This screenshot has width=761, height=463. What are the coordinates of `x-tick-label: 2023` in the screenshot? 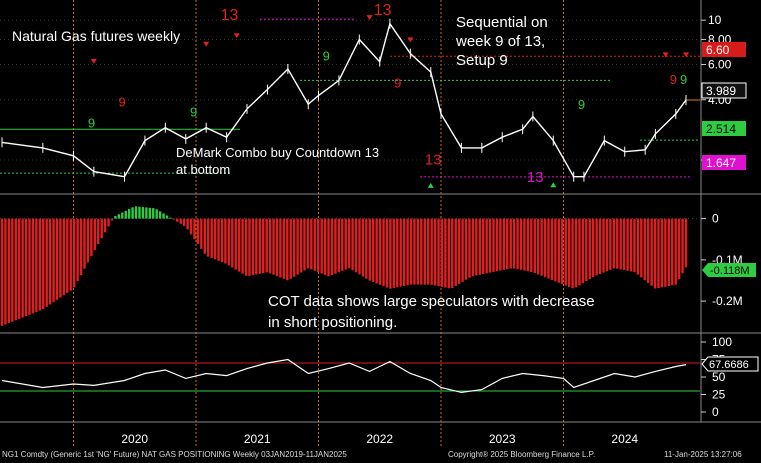 It's located at (502, 439).